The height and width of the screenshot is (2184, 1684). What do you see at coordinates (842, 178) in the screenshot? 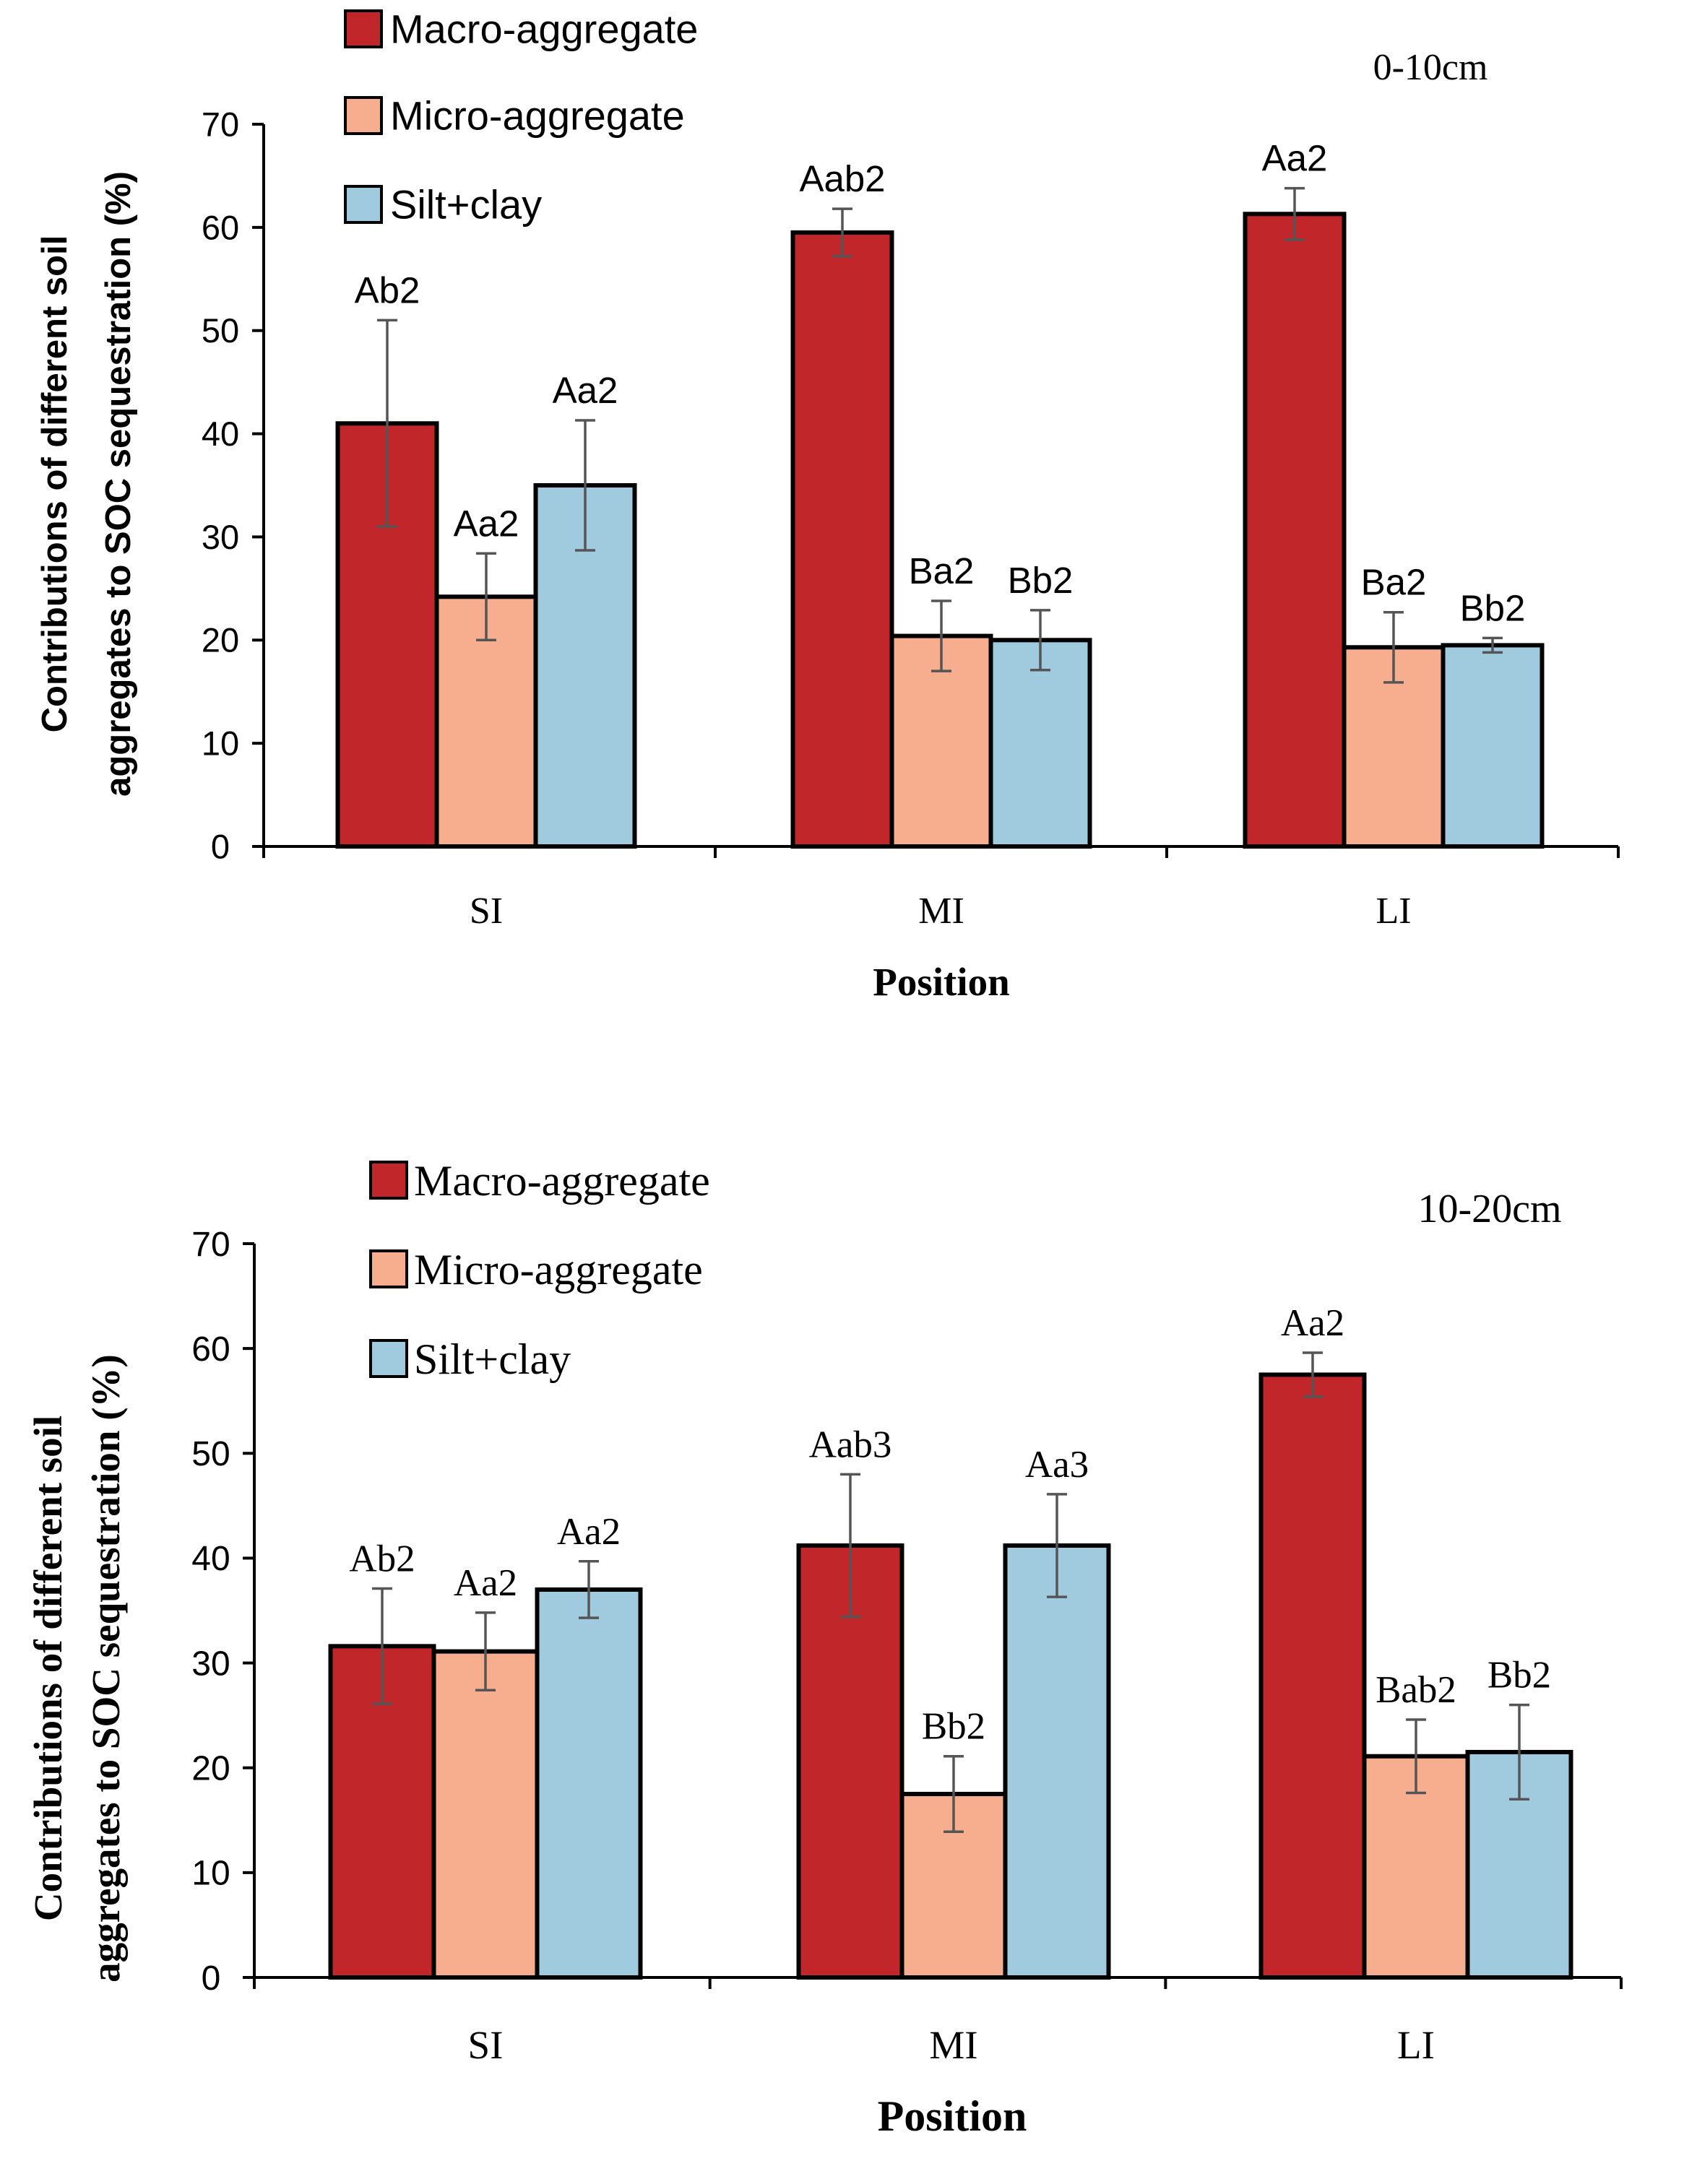
I see `bar-significance-label: Aab2` at bounding box center [842, 178].